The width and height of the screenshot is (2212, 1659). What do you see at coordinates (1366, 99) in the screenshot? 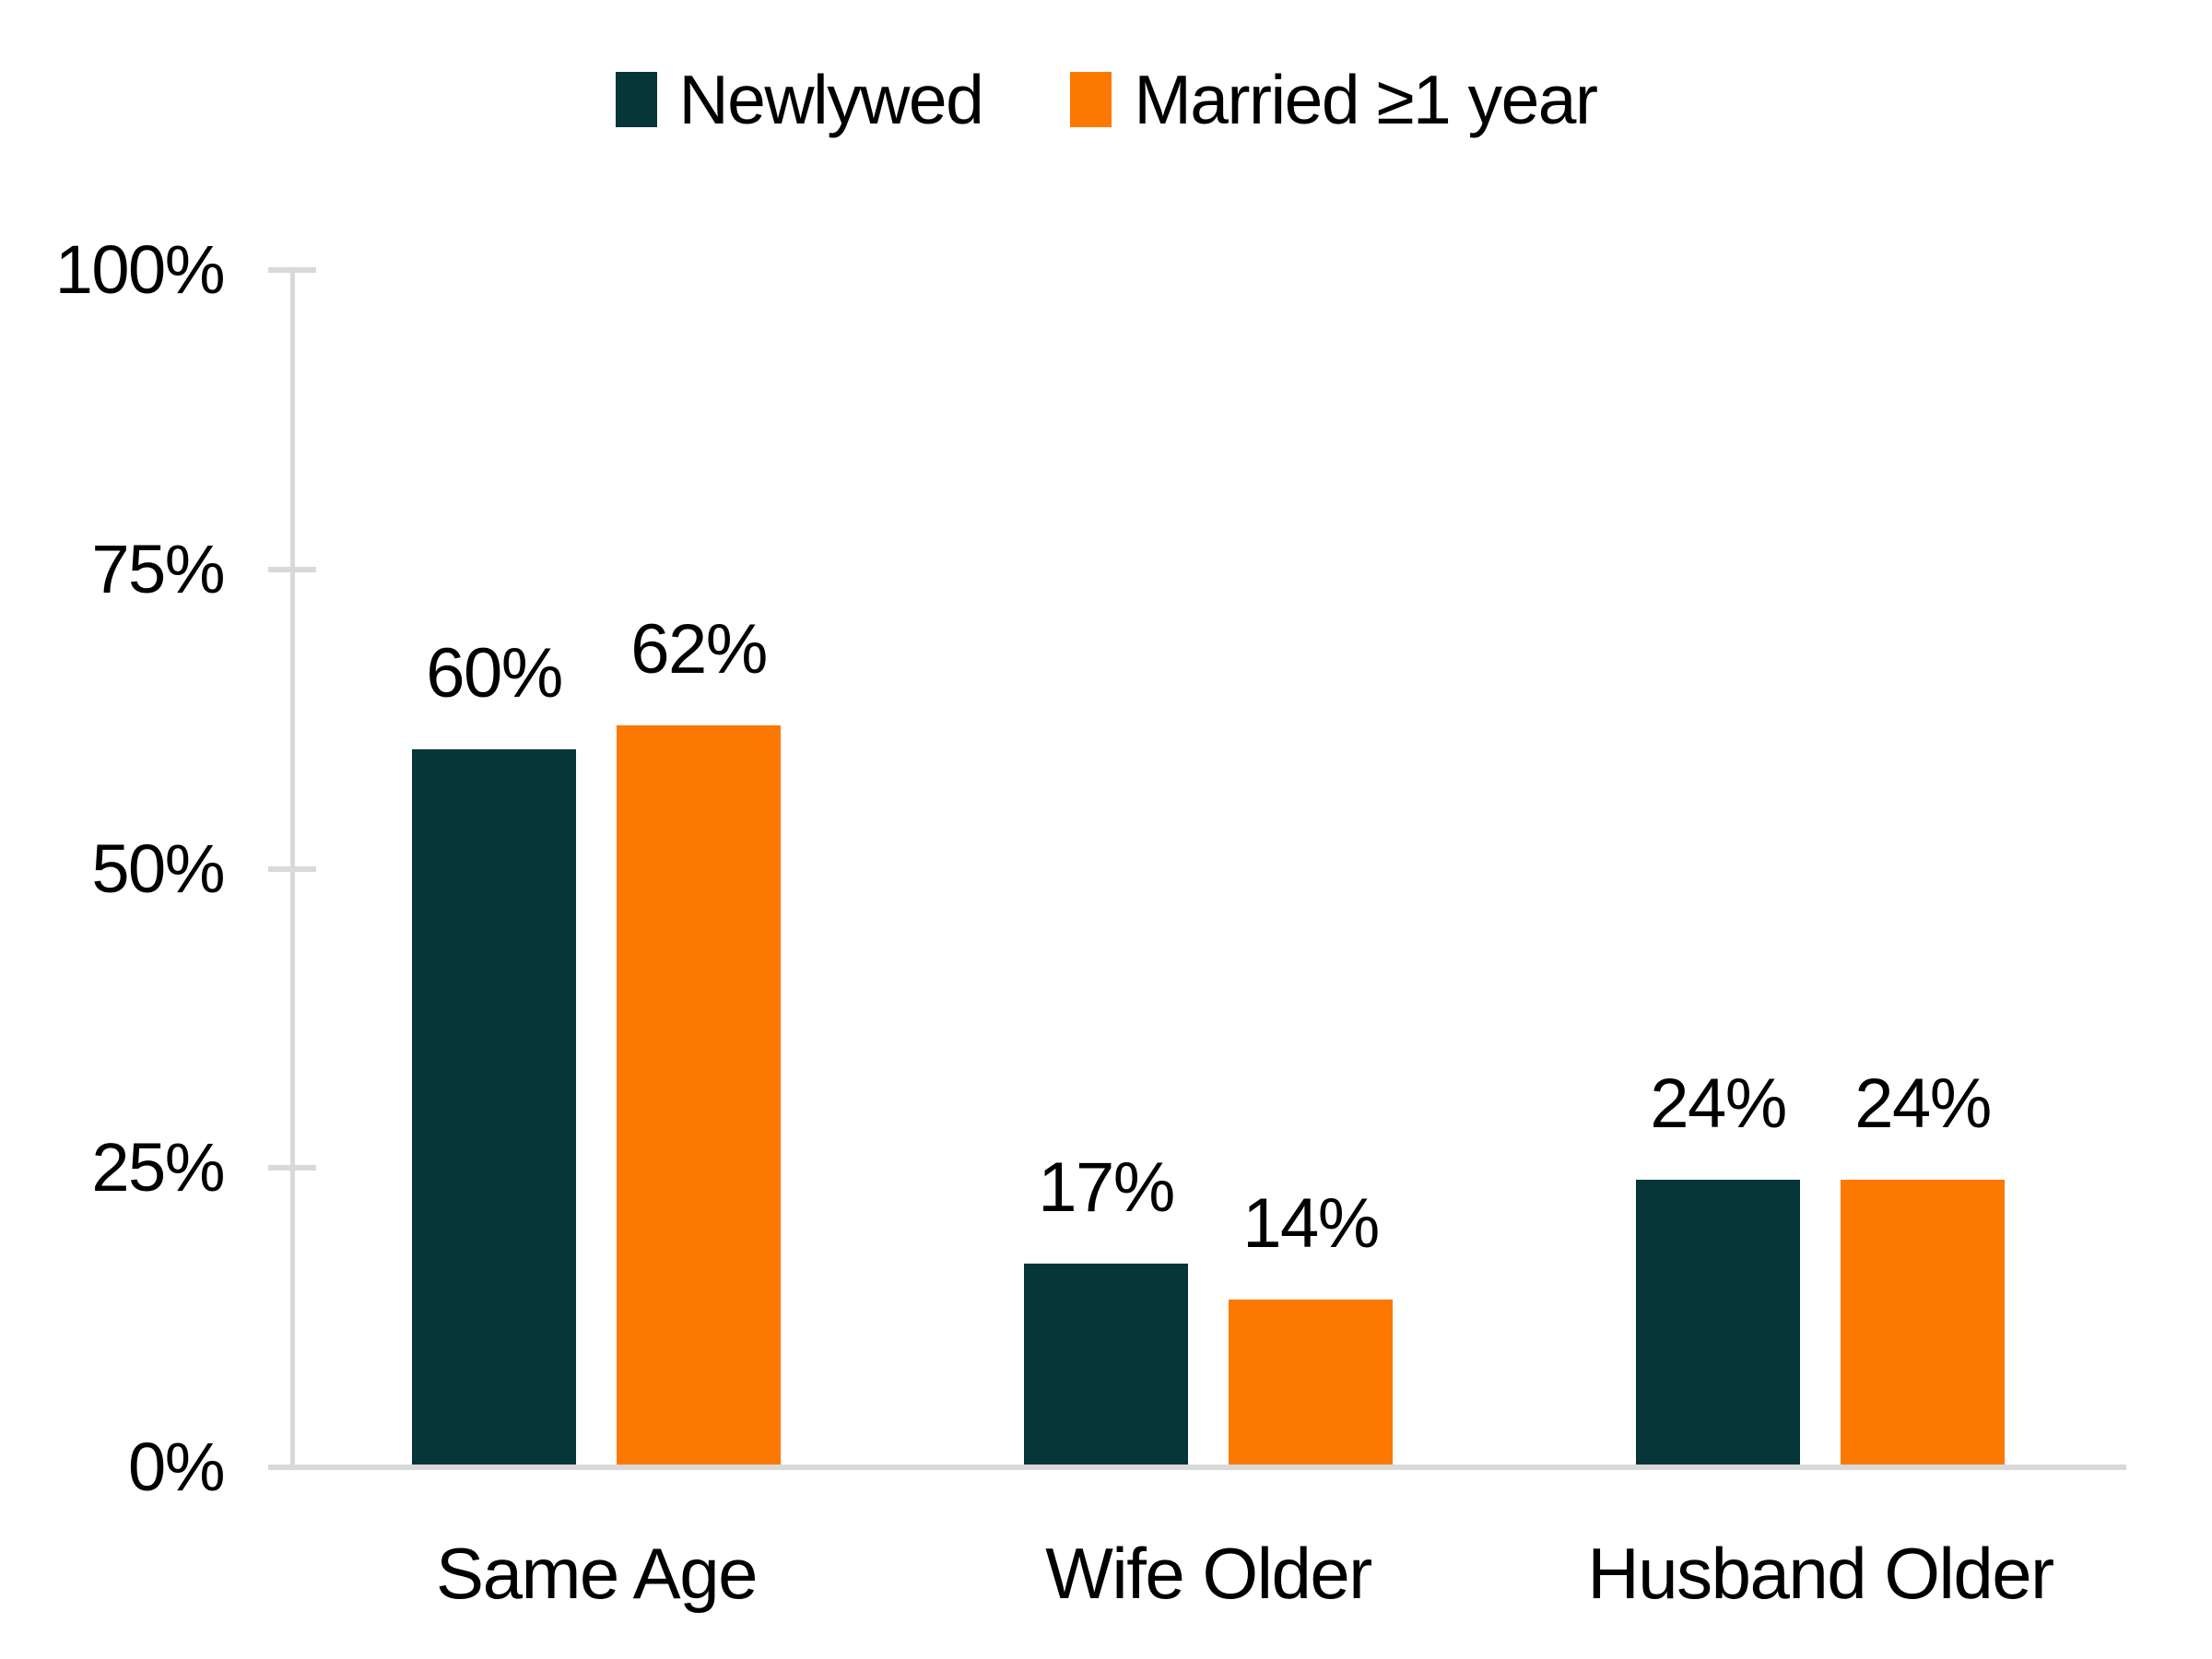
I see `legend-label: Married ≥1 year` at bounding box center [1366, 99].